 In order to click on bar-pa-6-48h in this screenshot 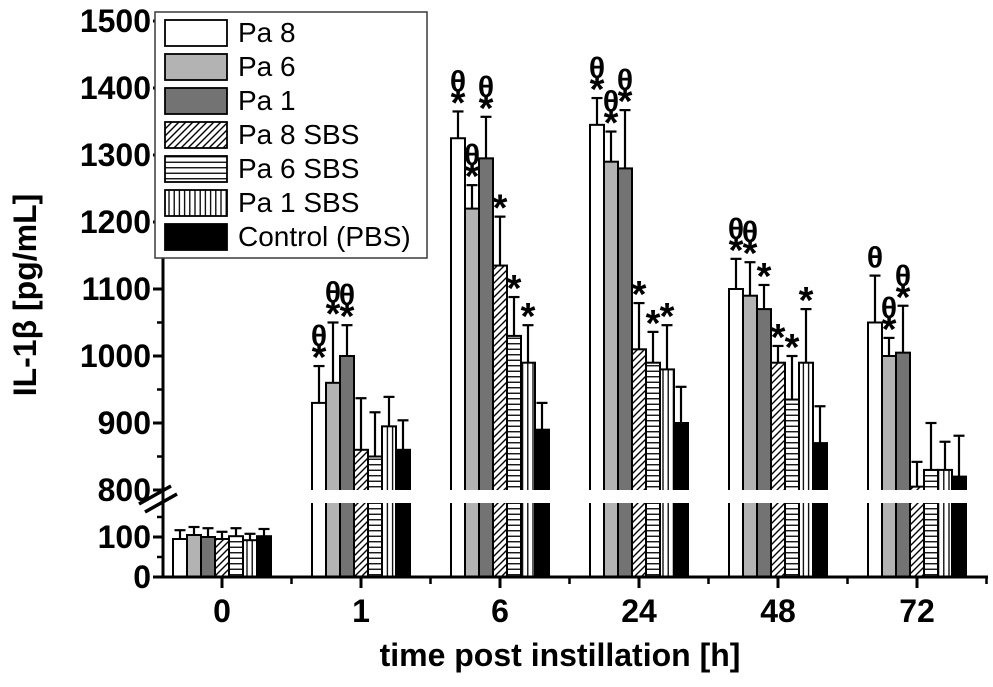, I will do `click(750, 436)`.